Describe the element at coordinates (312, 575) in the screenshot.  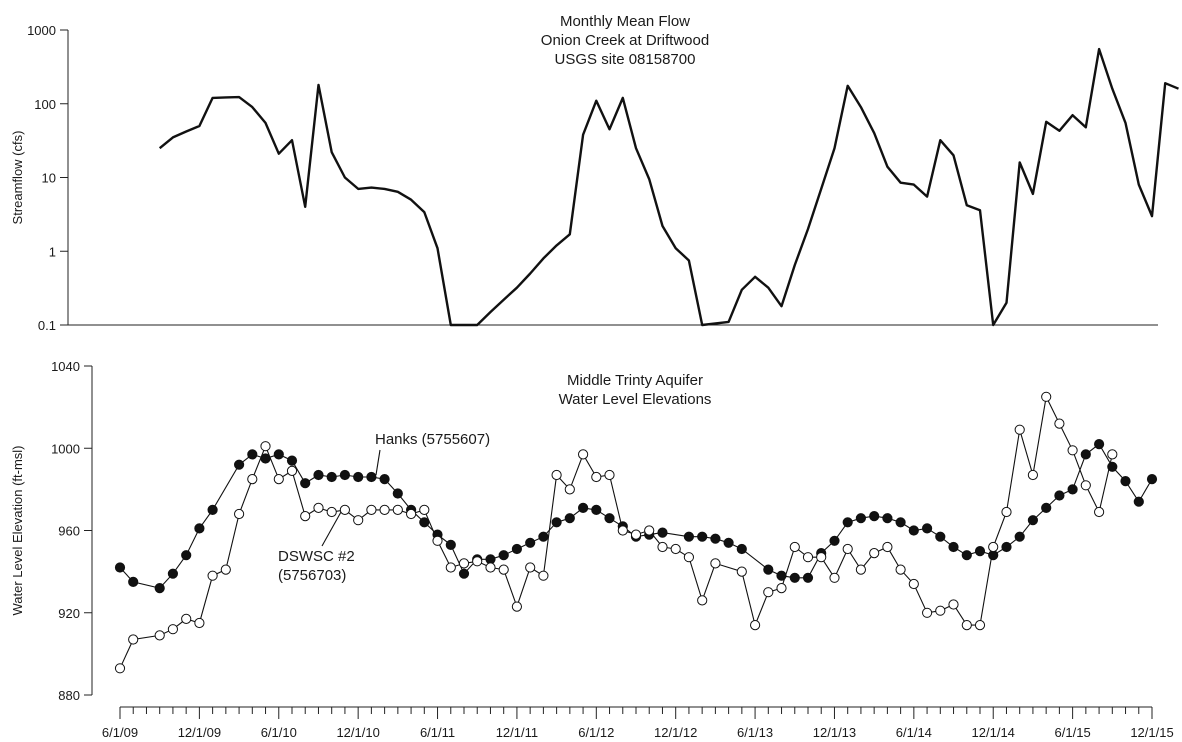
I see `series-label-dswsc-id: (5756703)` at that location.